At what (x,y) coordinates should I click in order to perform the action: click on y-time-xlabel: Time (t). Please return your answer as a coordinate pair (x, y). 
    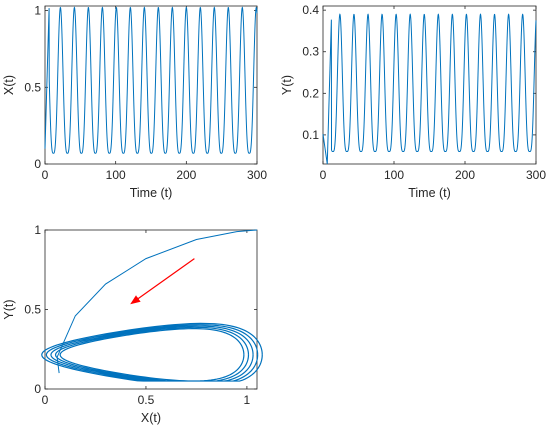
    Looking at the image, I should click on (429, 193).